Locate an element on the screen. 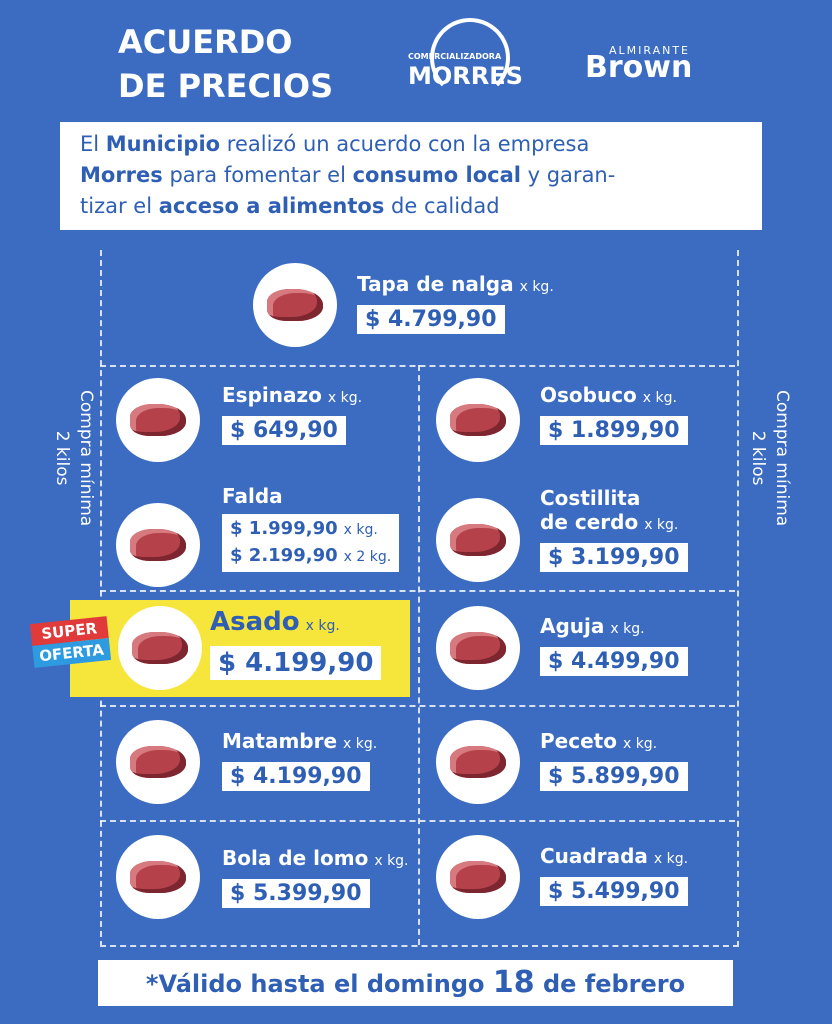  logo-morres: COMERCIALIZADORA MORRES is located at coordinates (470, 63).